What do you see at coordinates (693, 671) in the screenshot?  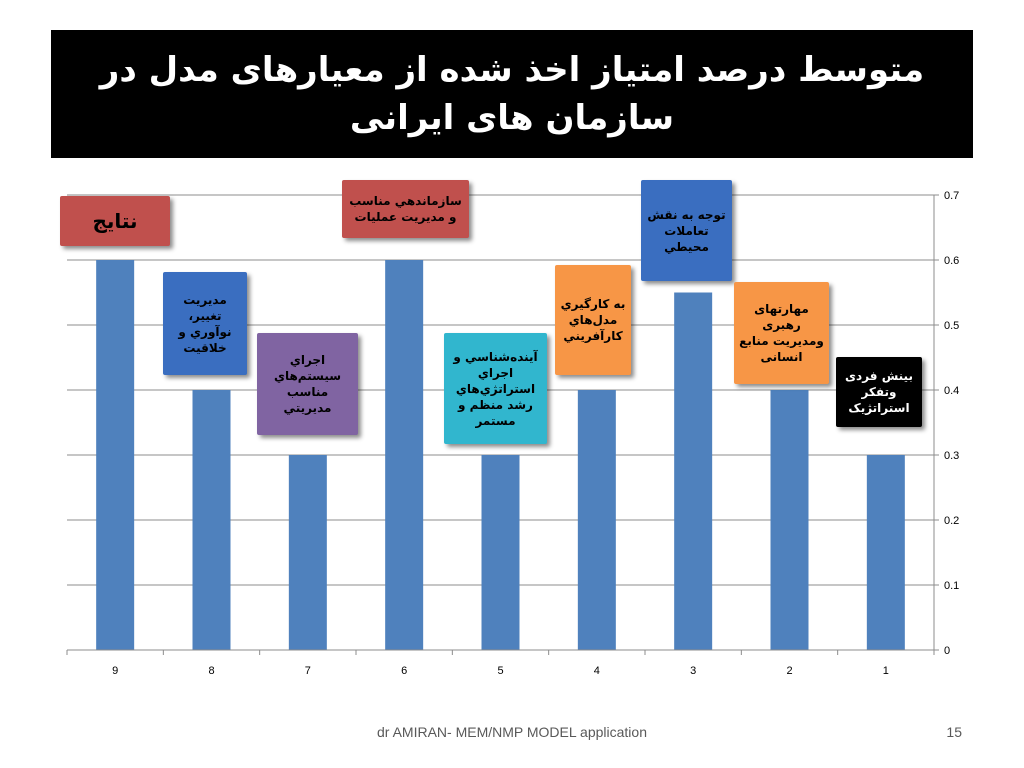 I see `x-tick-label: 3` at bounding box center [693, 671].